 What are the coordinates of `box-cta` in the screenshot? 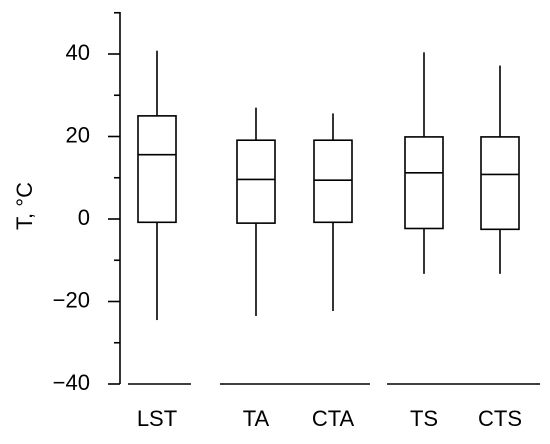 It's located at (333, 212).